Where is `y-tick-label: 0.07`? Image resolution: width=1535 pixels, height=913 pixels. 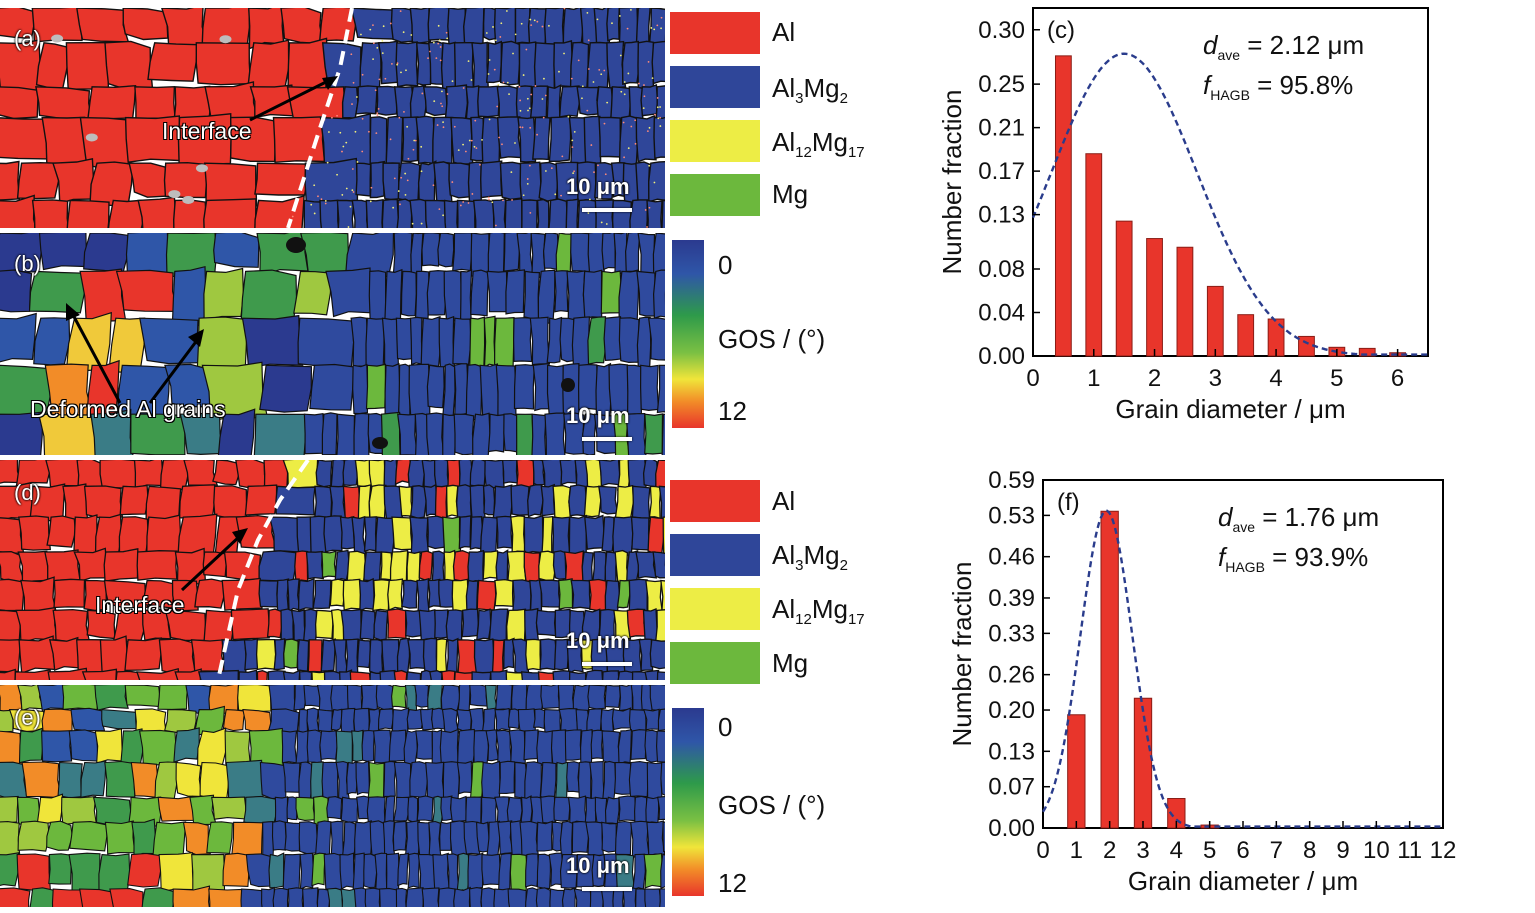 y-tick-label: 0.07 is located at coordinates (1011, 787).